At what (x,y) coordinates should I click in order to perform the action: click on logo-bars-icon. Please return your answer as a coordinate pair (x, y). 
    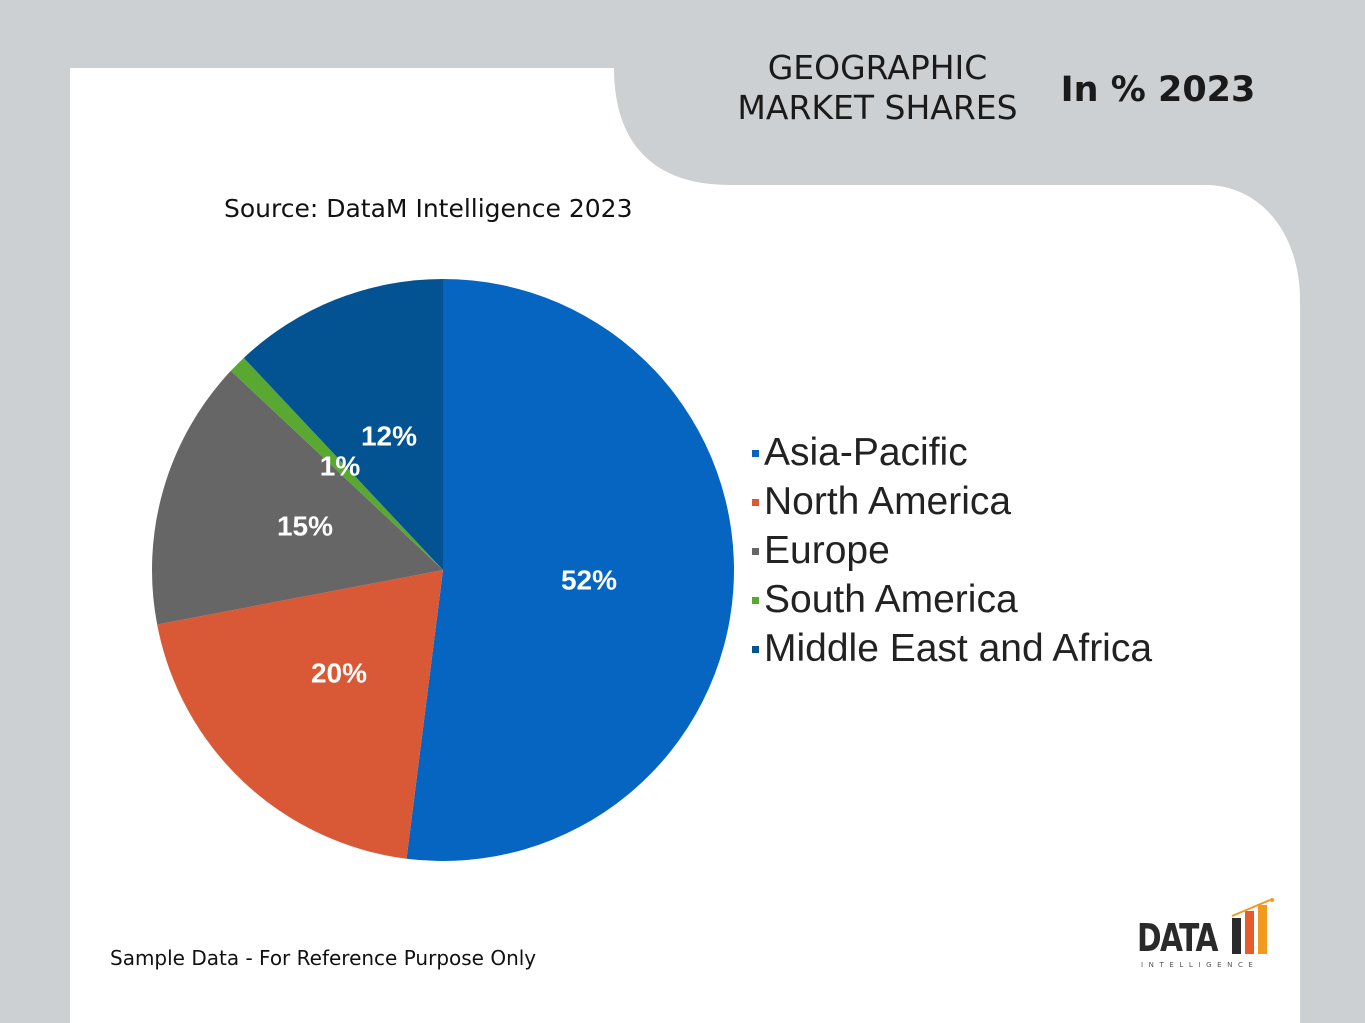
    Looking at the image, I should click on (1252, 926).